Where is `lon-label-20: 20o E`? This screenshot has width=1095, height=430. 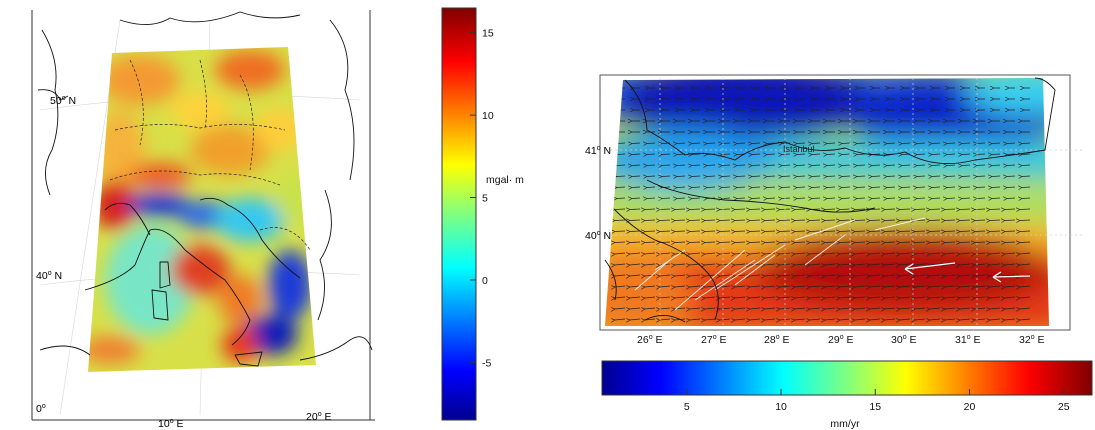
lon-label-20: 20o E is located at coordinates (319, 417).